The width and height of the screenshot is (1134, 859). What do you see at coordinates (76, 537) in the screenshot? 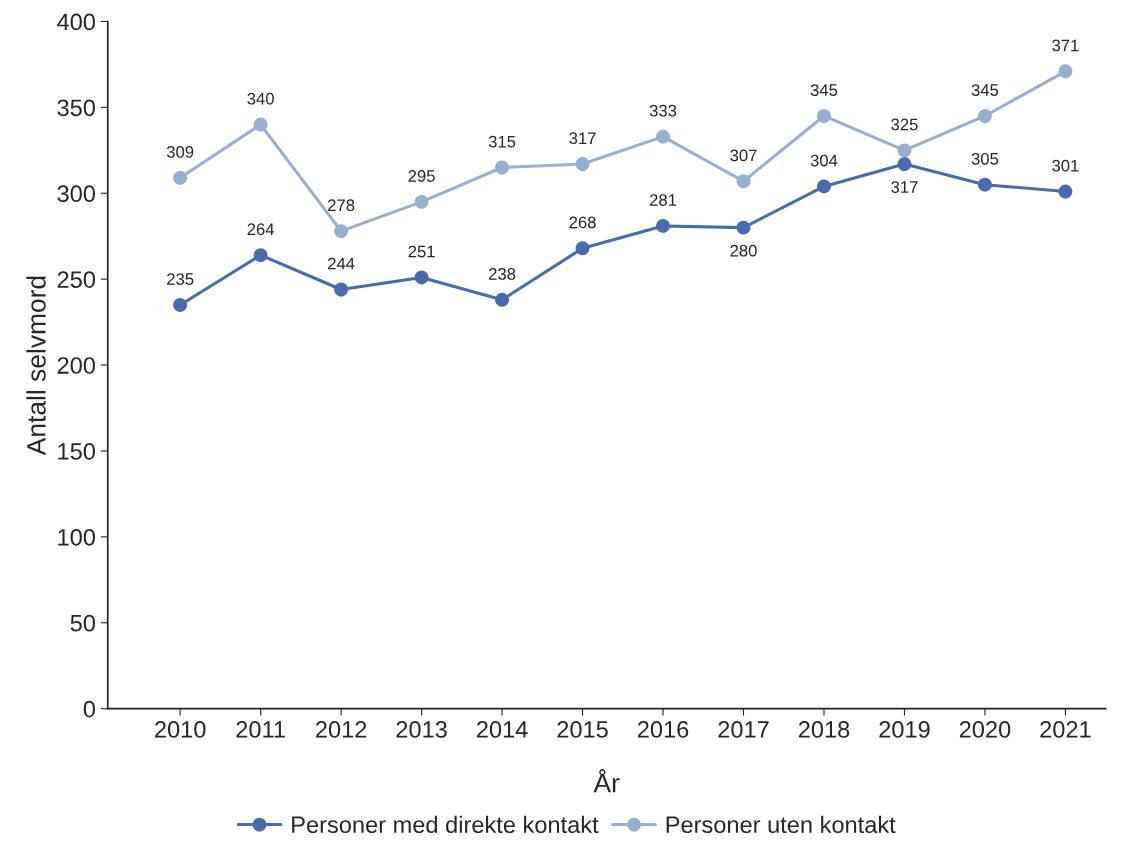
I see `y-tick-label: 100` at bounding box center [76, 537].